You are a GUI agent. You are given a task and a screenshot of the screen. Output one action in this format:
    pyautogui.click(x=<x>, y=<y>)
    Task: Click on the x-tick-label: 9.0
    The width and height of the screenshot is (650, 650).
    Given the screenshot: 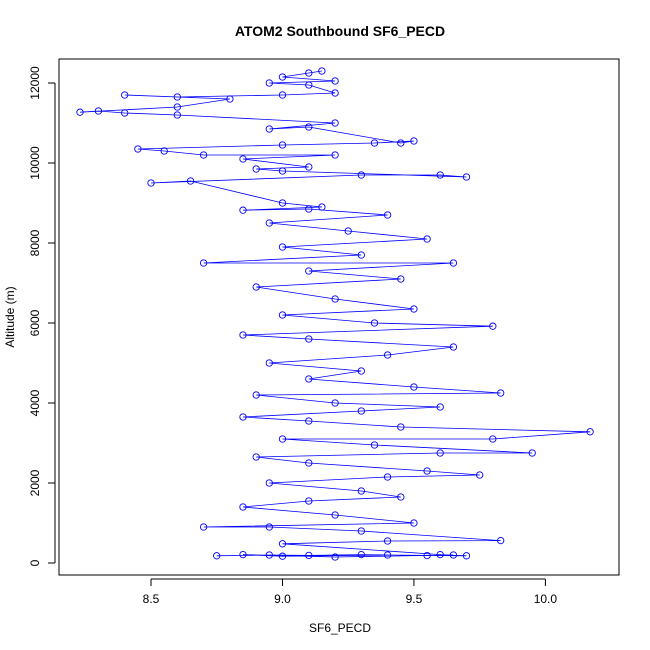 What is the action you would take?
    pyautogui.click(x=282, y=599)
    